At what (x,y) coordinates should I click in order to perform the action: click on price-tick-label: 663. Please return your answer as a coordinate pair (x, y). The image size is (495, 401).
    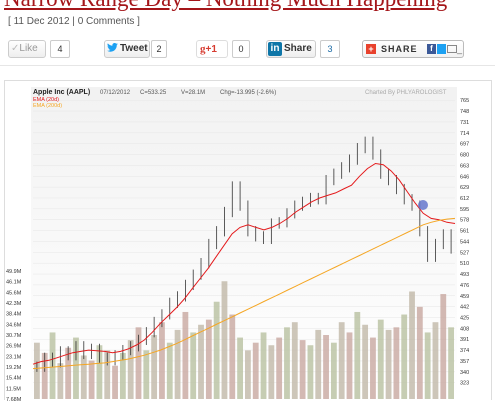
    Looking at the image, I should click on (464, 166).